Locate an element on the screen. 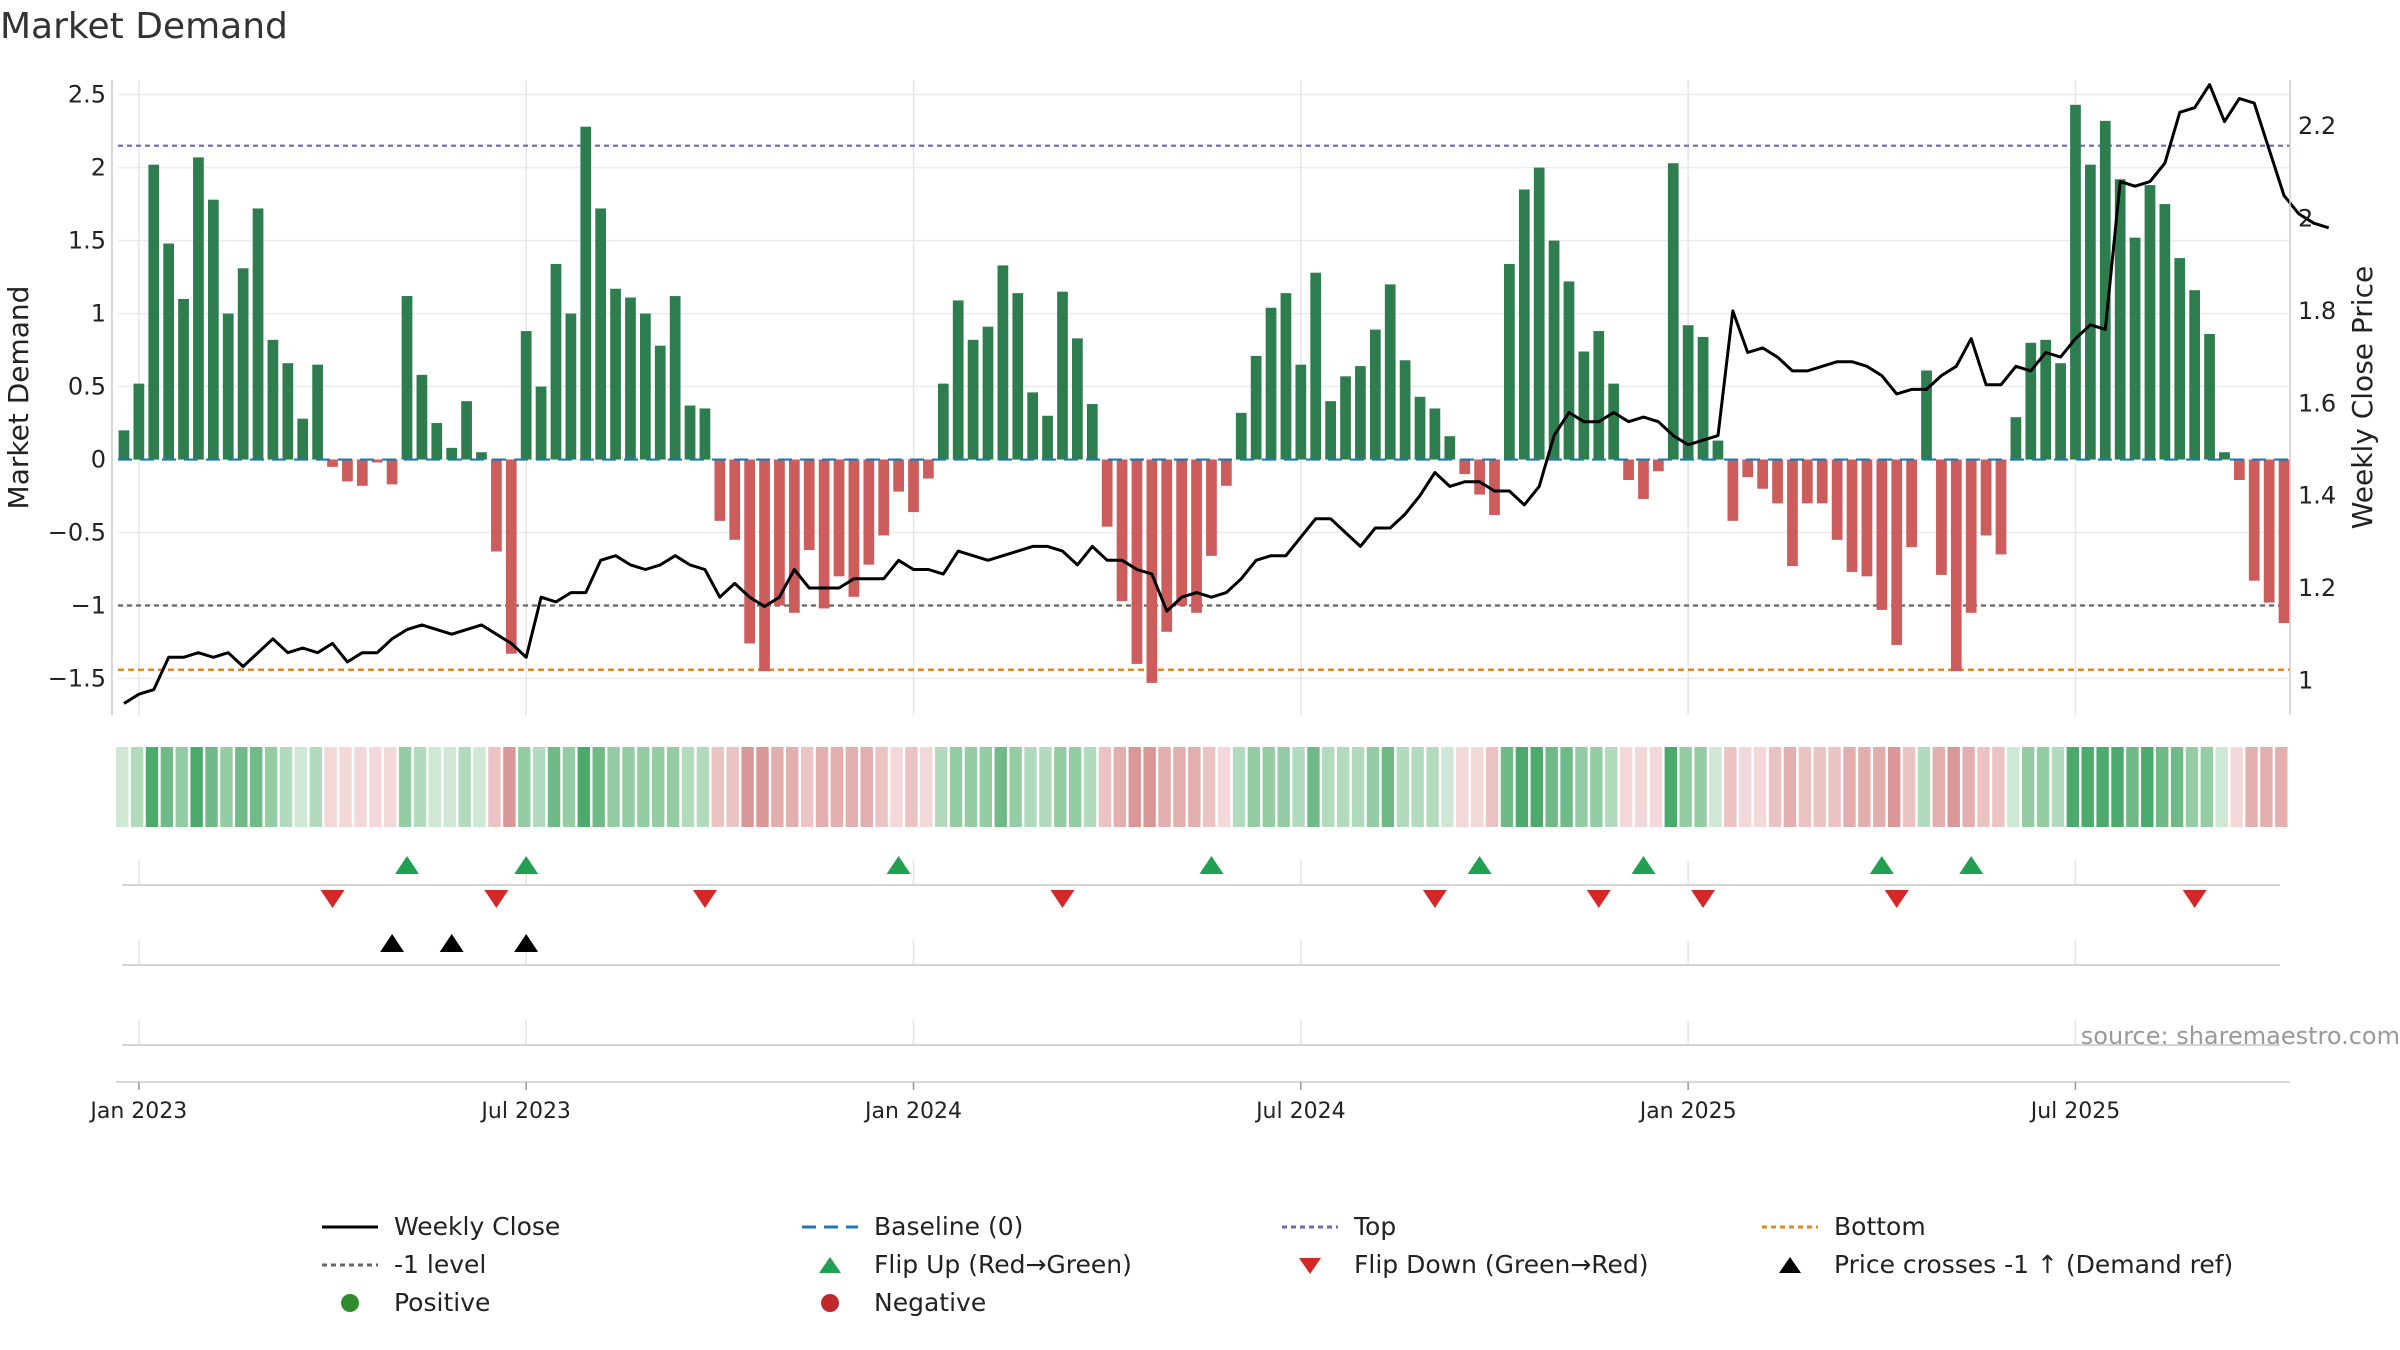 Image resolution: width=2400 pixels, height=1350 pixels. flip-down-marker is located at coordinates (1703, 899).